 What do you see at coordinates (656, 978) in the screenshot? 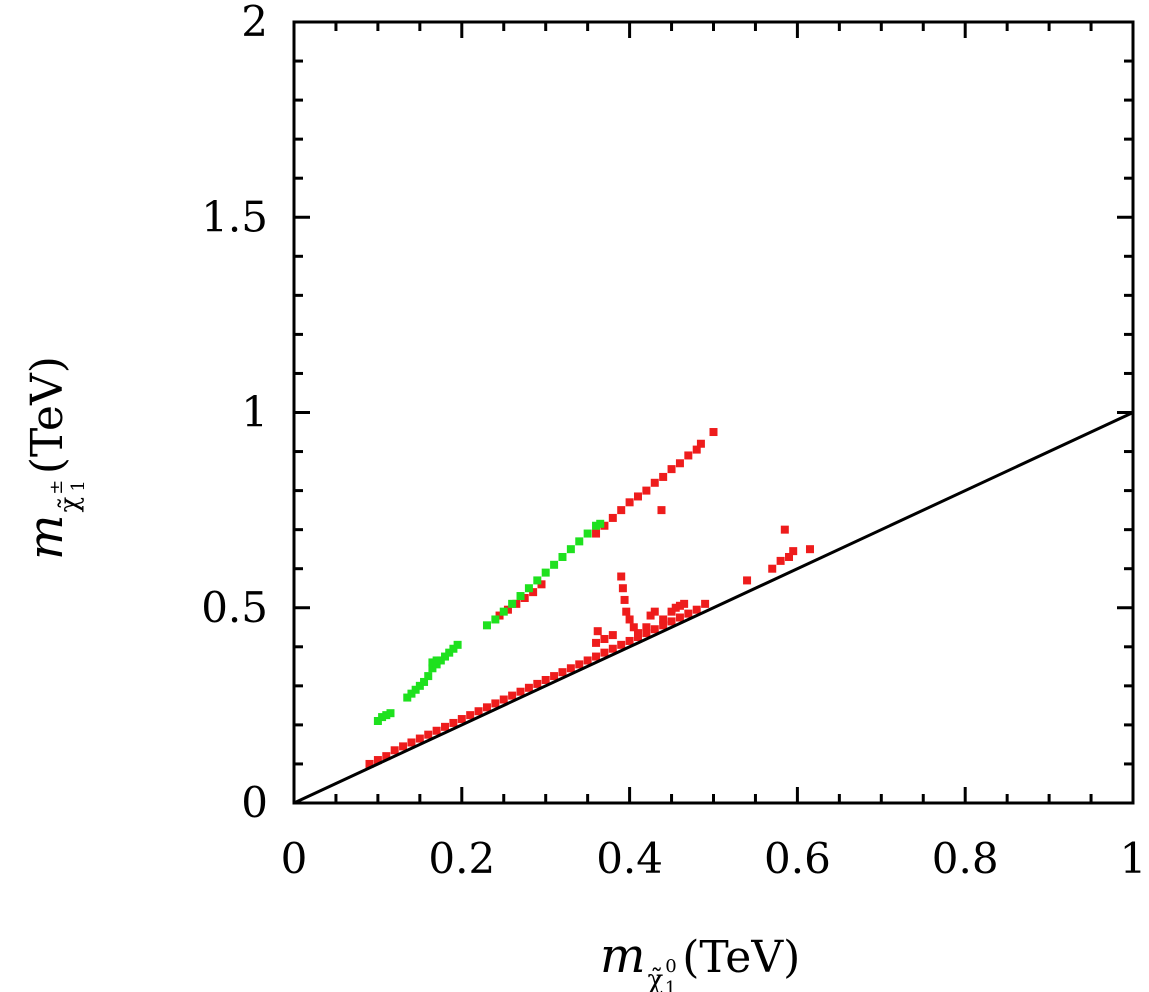
I see `x-axis-sub: χ̃` at bounding box center [656, 978].